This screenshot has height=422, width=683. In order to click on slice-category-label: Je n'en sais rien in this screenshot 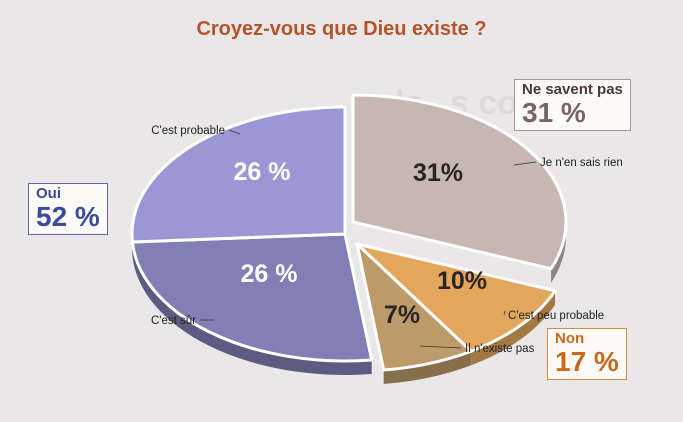, I will do `click(581, 163)`.